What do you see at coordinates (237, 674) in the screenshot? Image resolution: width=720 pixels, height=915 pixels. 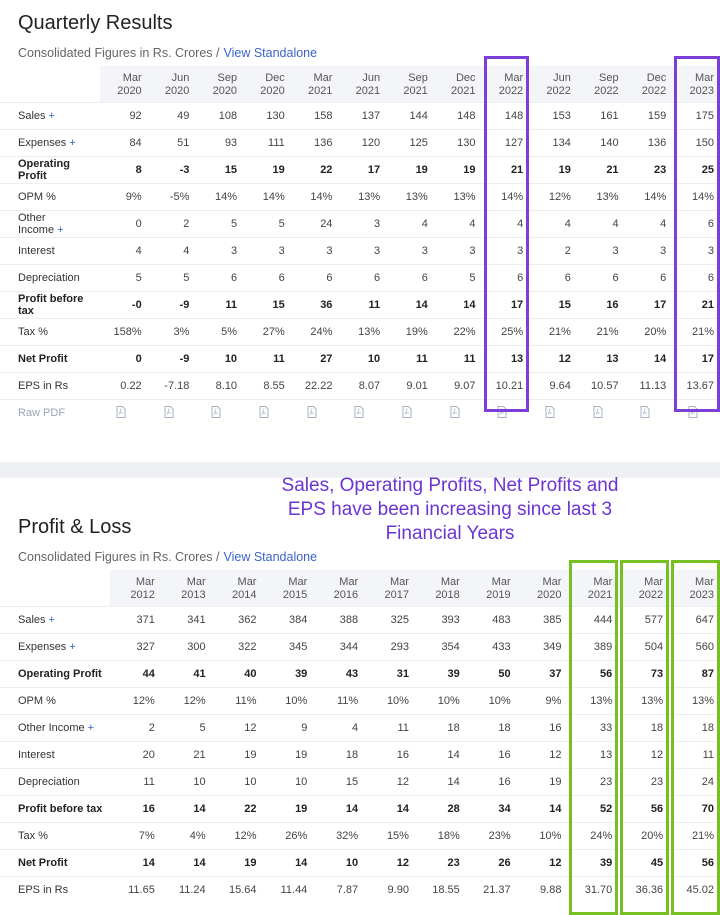 I see `cell: 40` at bounding box center [237, 674].